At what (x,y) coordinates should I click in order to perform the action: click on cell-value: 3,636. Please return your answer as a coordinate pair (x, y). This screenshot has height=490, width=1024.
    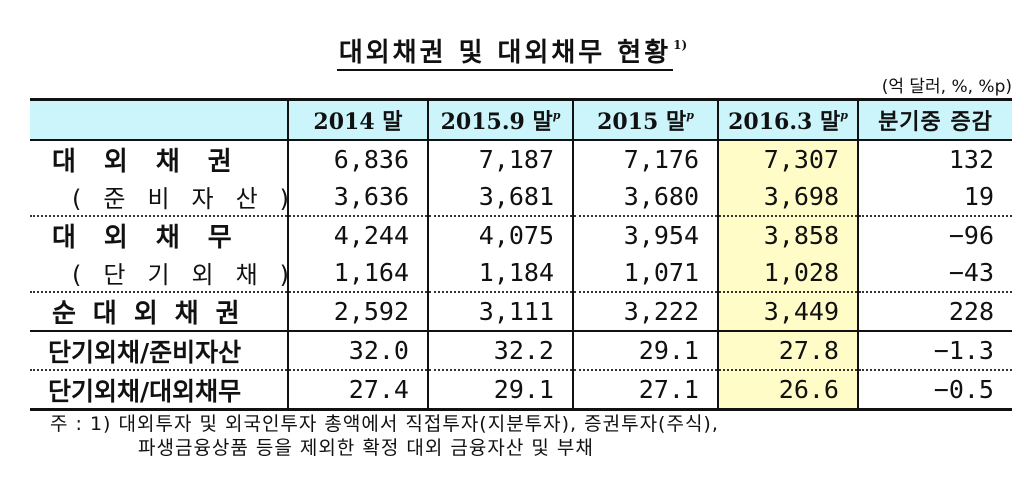
    Looking at the image, I should click on (357, 197).